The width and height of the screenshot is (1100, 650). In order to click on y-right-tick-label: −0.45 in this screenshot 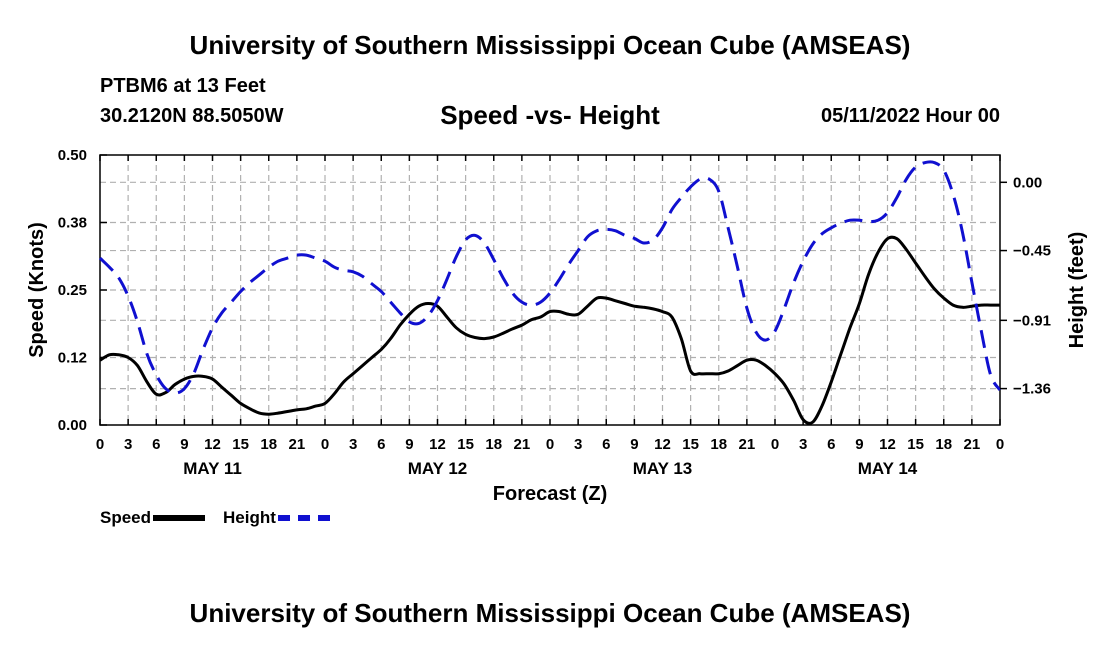, I will do `click(1032, 251)`.